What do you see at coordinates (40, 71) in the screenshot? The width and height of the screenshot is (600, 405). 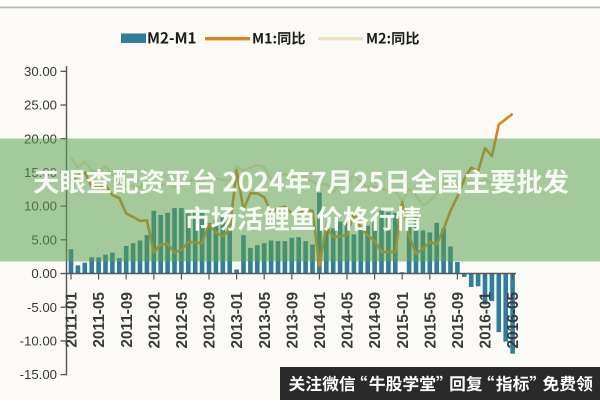 I see `svg-text: 30.00` at bounding box center [40, 71].